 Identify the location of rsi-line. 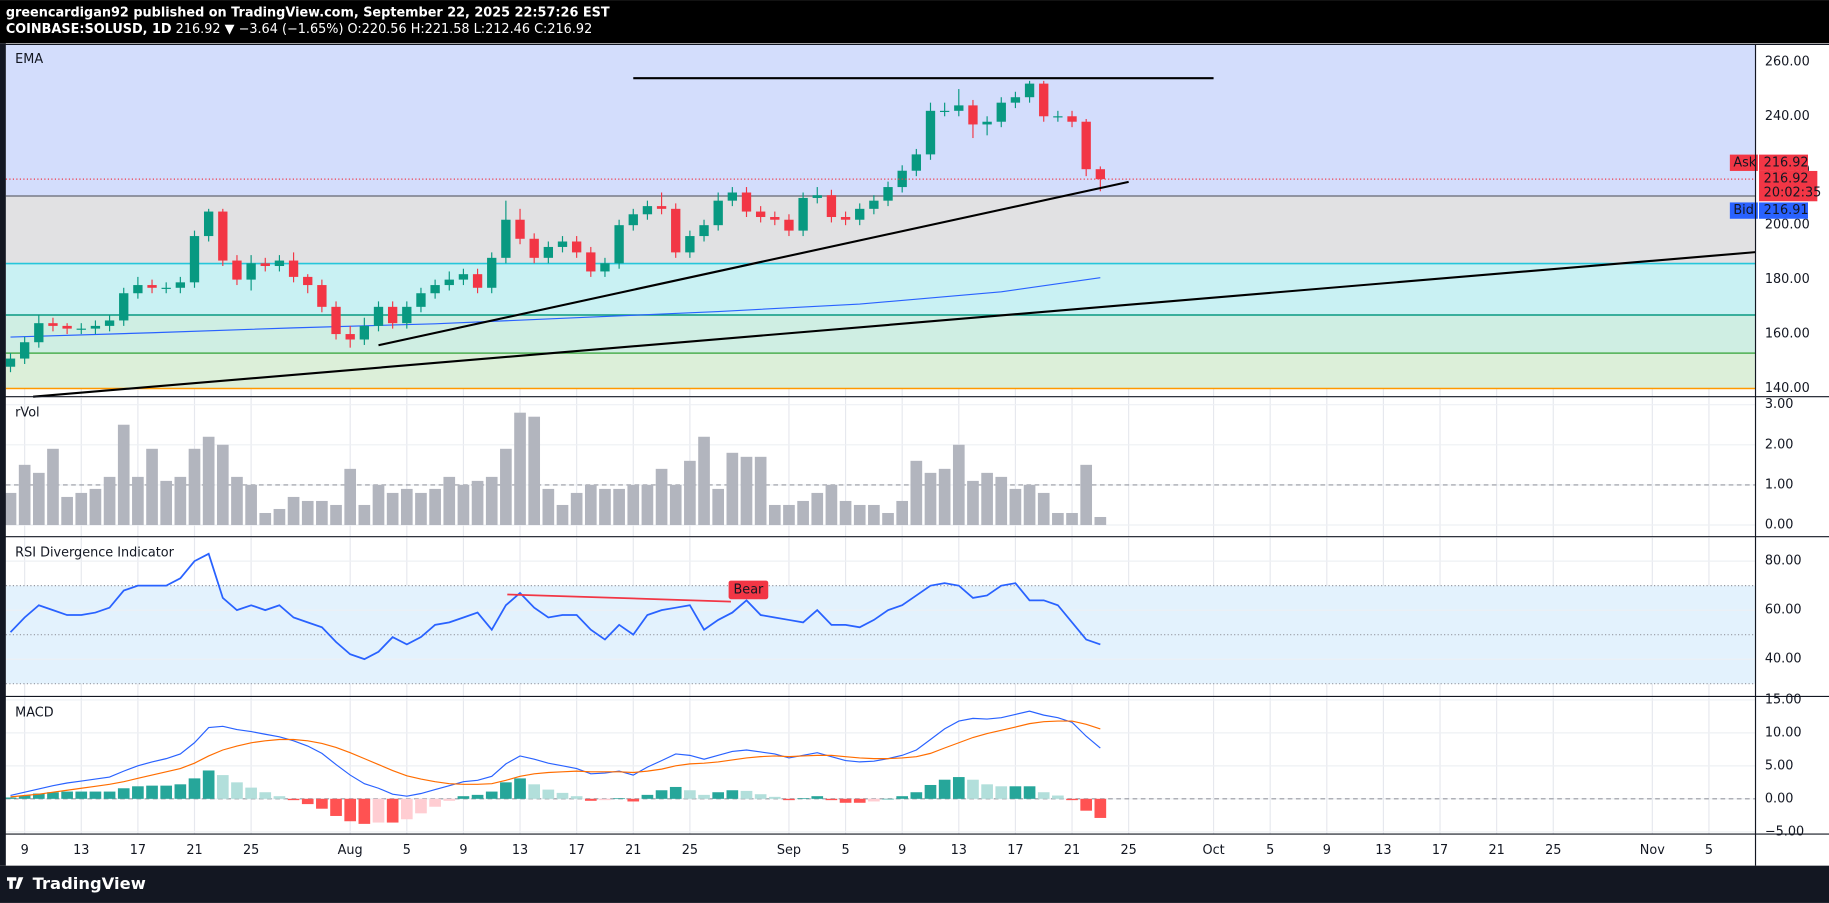
(555, 606).